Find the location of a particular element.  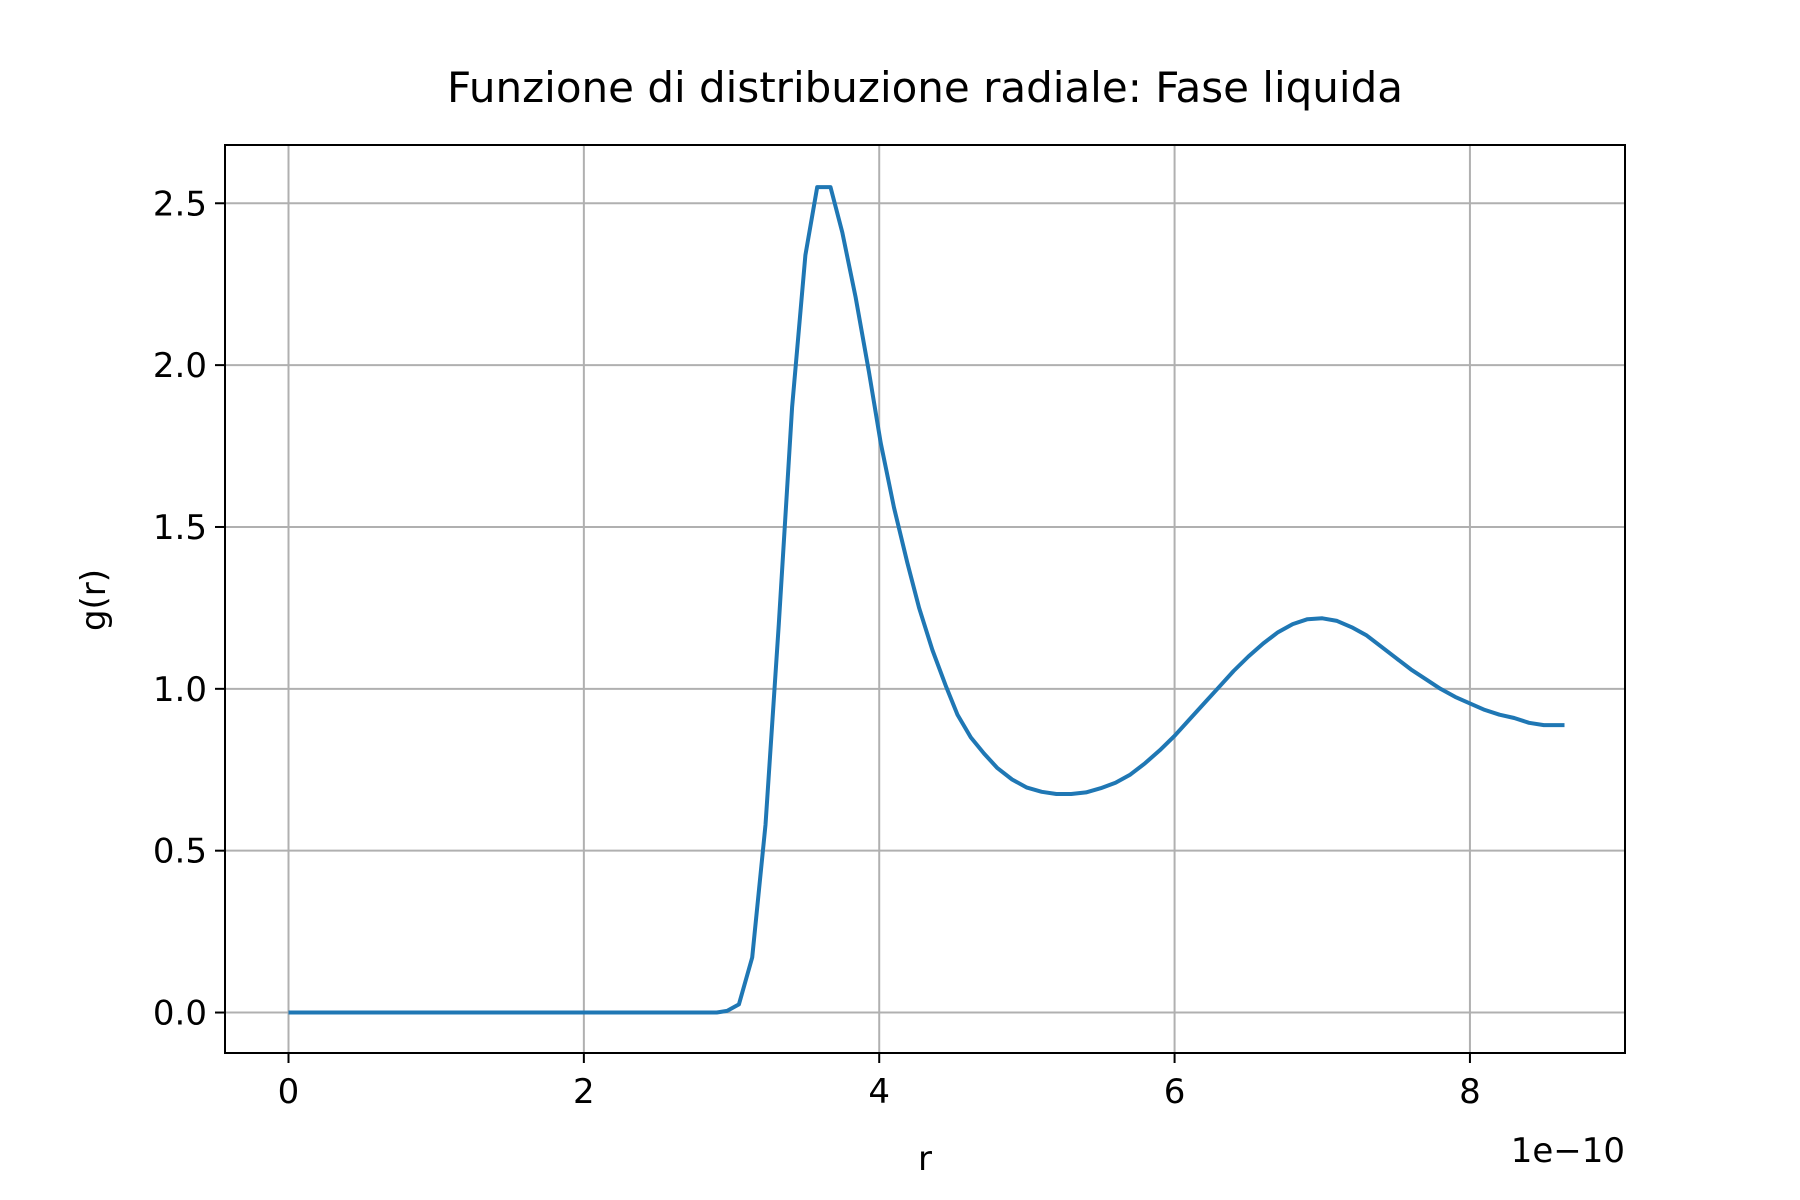

x-tick-label: 8 is located at coordinates (1470, 1092).